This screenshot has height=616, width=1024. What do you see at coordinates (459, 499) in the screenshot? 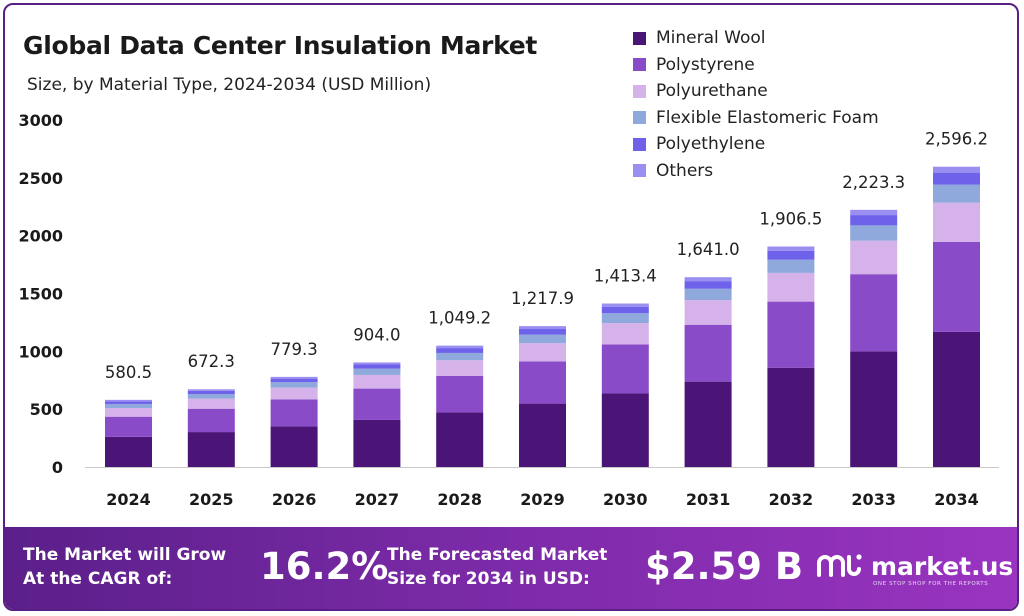
I see `x-tick-label: 2028` at bounding box center [459, 499].